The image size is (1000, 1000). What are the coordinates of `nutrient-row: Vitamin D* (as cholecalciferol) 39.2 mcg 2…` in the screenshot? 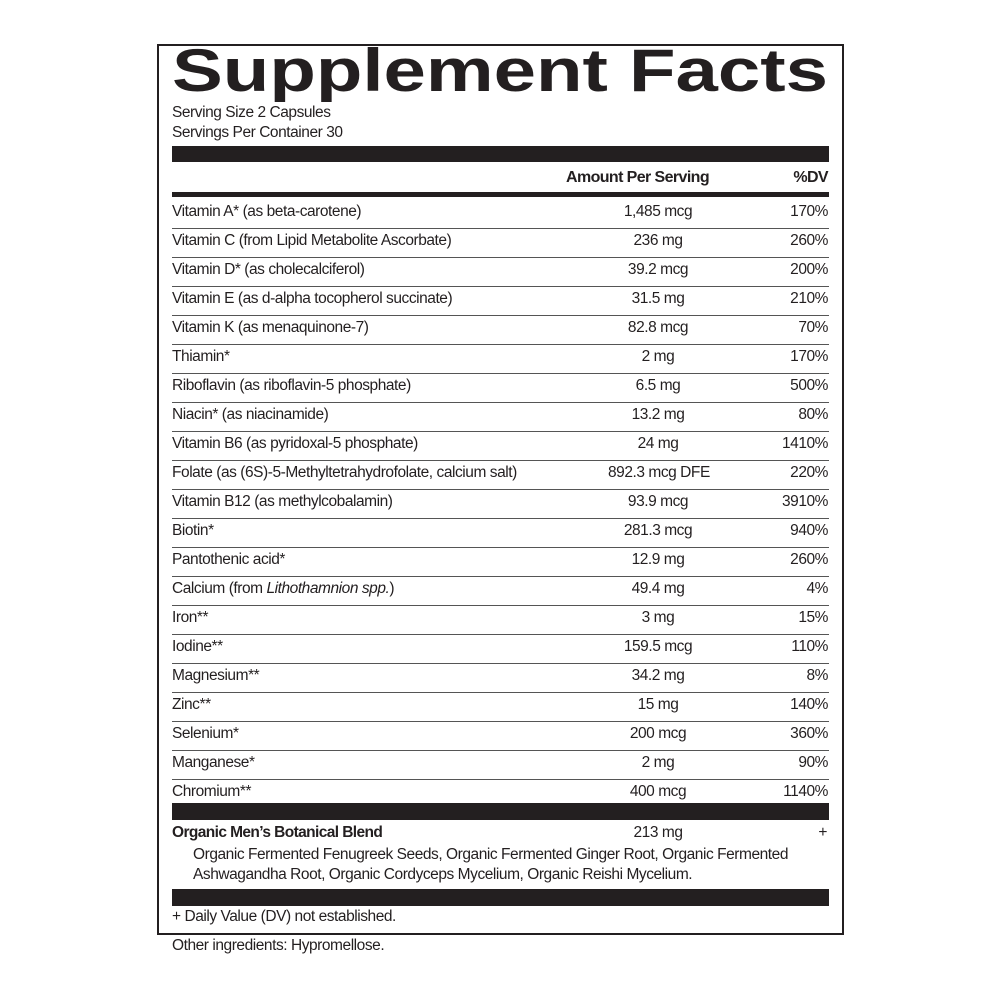 It's located at (500, 272).